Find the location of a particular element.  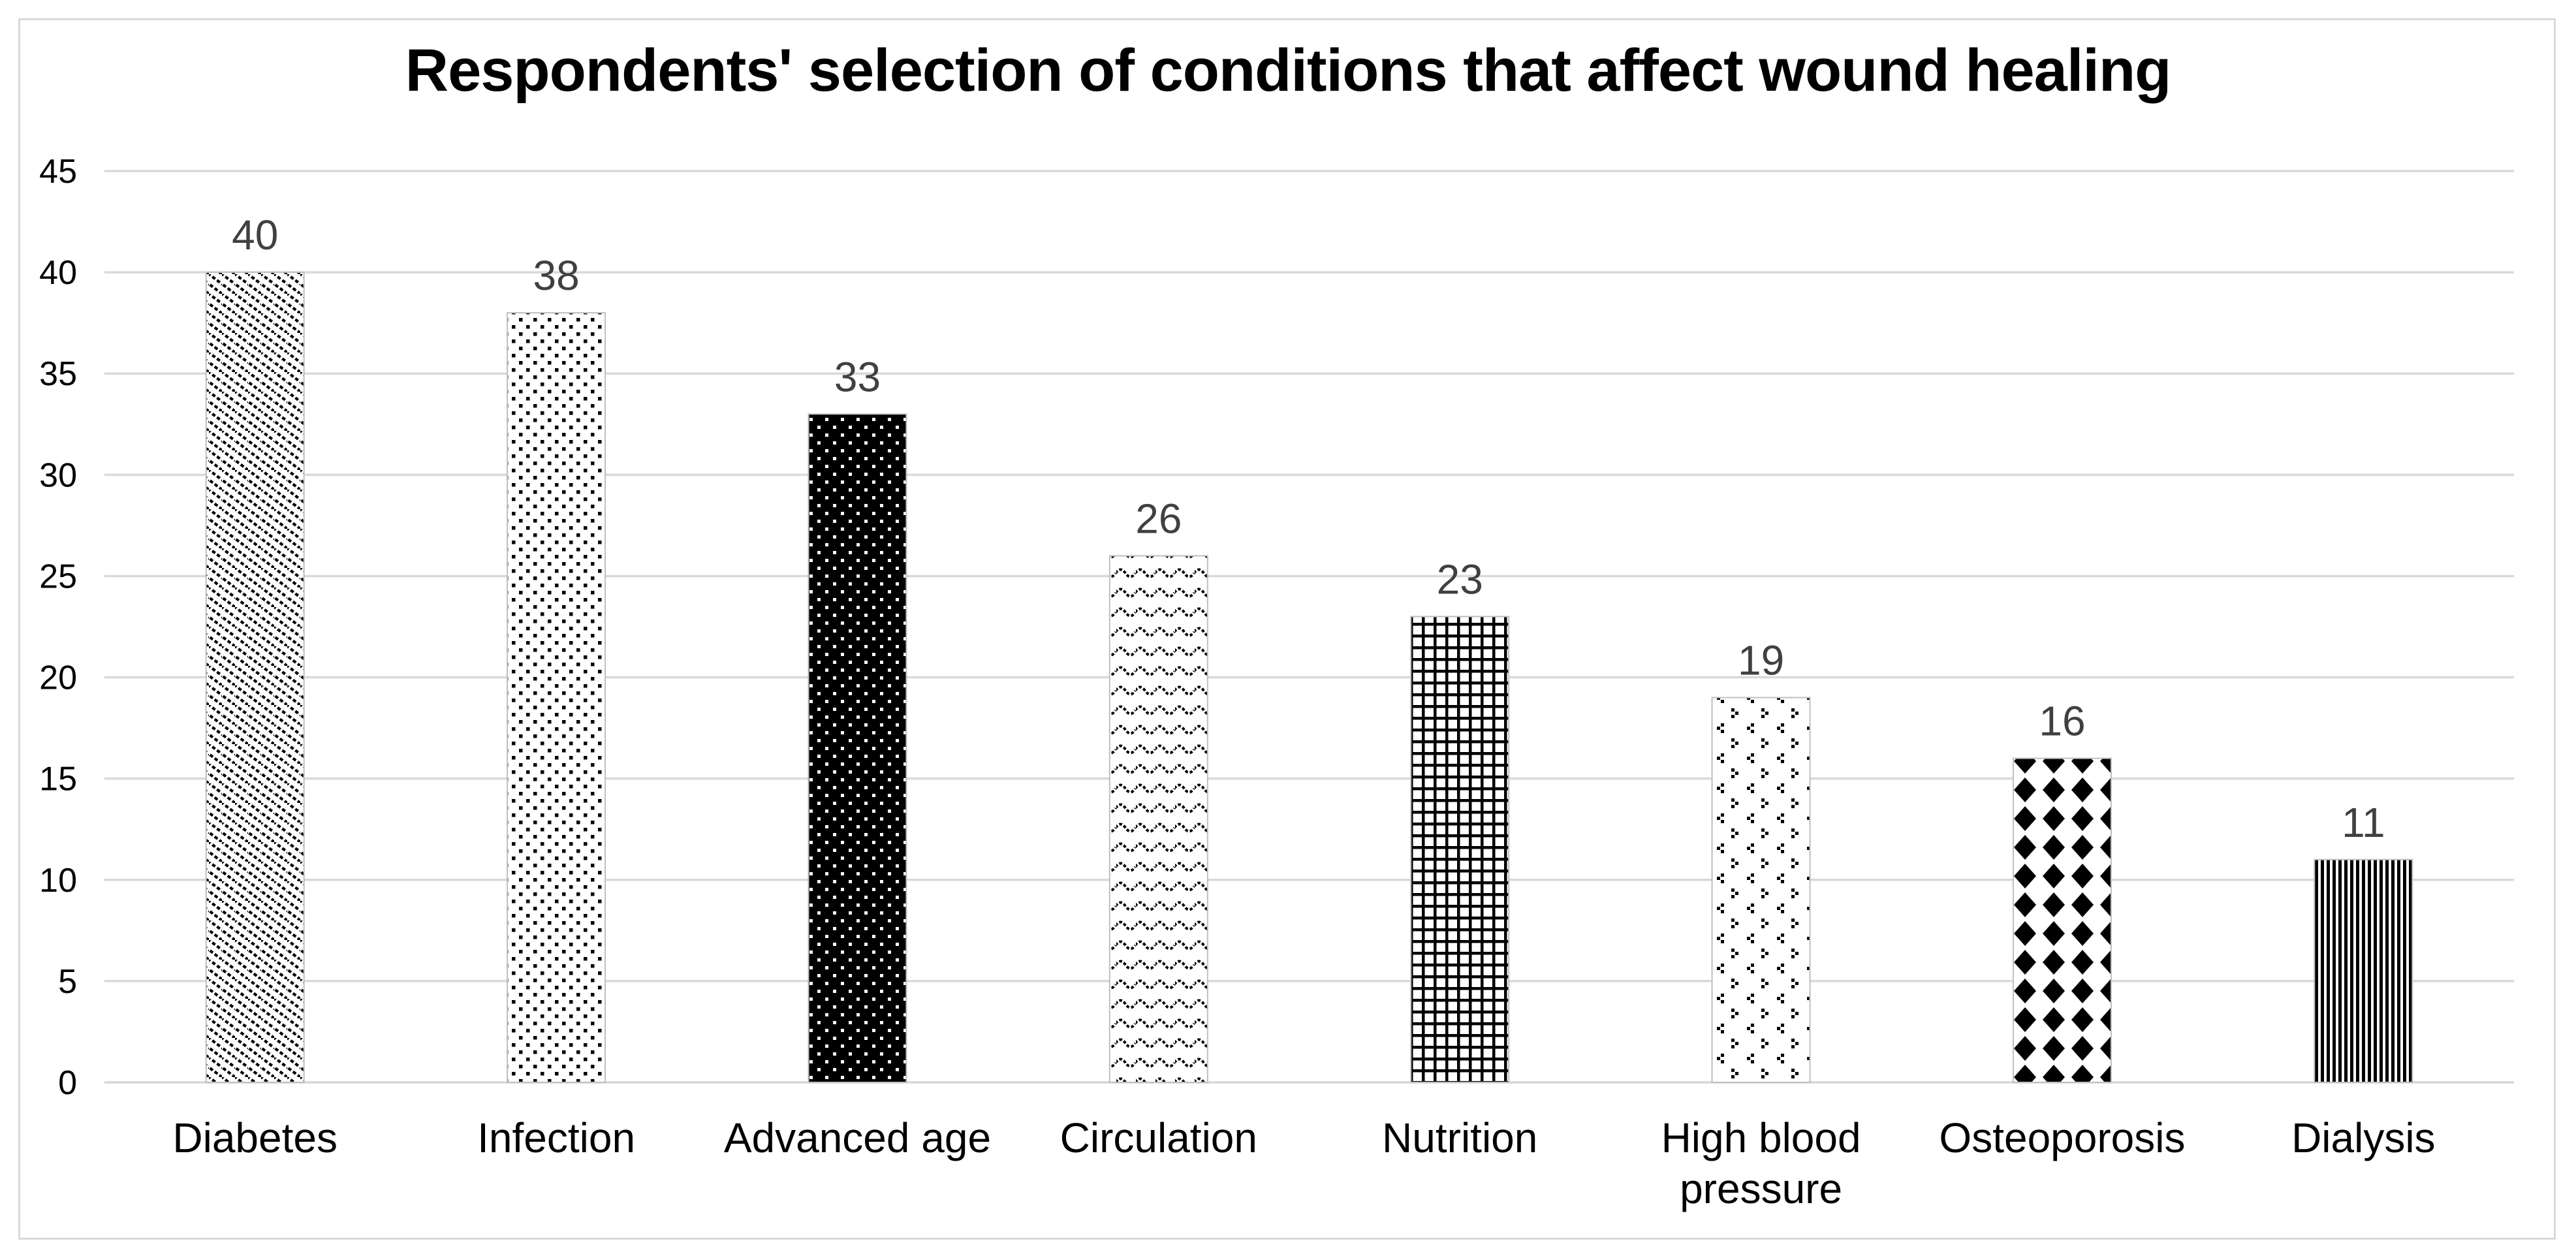

y-tick-label: 15 is located at coordinates (58, 779).